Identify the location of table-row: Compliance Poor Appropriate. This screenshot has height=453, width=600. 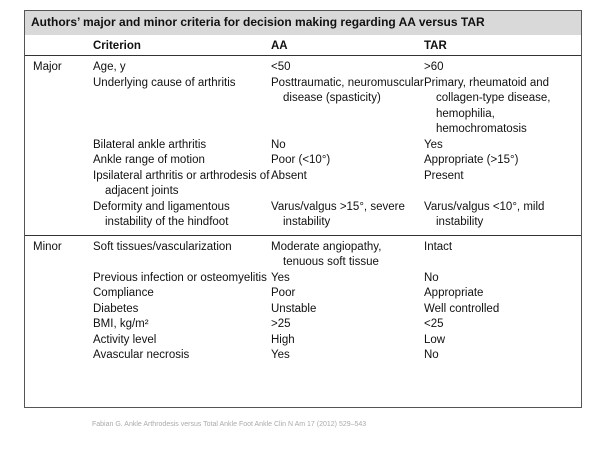
(303, 294).